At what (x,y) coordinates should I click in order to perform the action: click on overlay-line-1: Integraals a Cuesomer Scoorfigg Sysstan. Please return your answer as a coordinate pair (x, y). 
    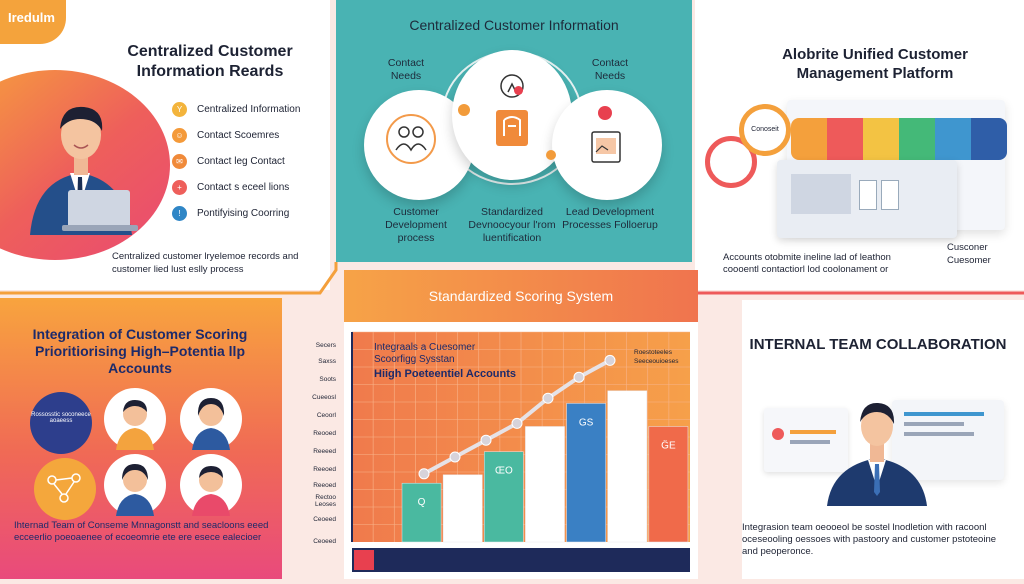
    Looking at the image, I should click on (425, 353).